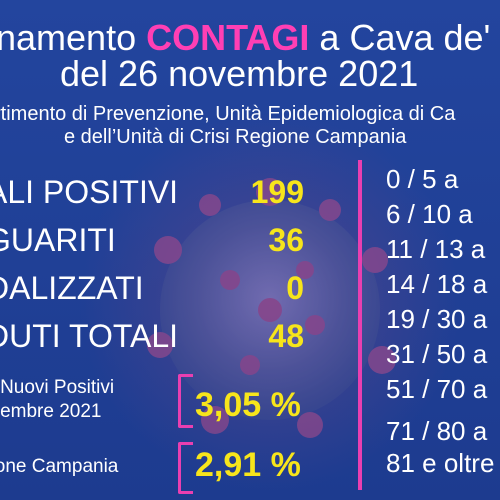  What do you see at coordinates (277, 192) in the screenshot?
I see `stat-value-positivi: 199` at bounding box center [277, 192].